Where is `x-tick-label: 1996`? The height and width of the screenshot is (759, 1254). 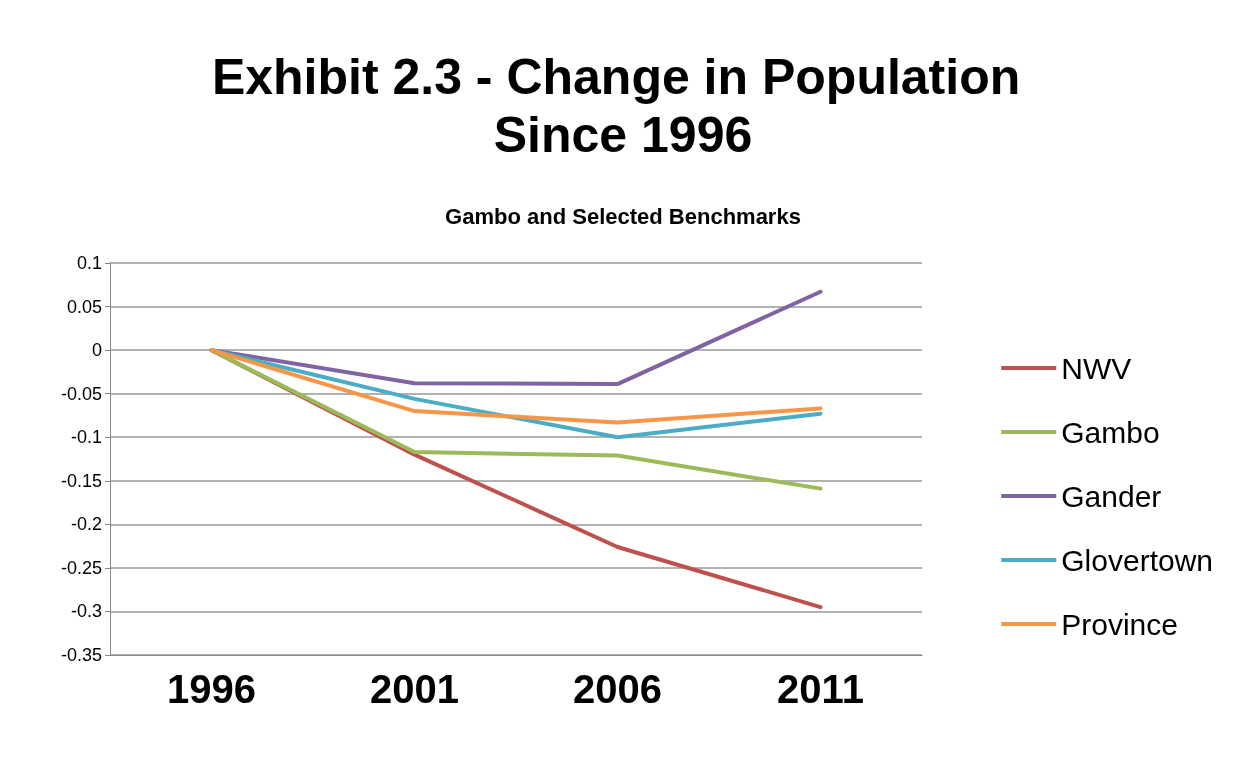
x-tick-label: 1996 is located at coordinates (211, 689).